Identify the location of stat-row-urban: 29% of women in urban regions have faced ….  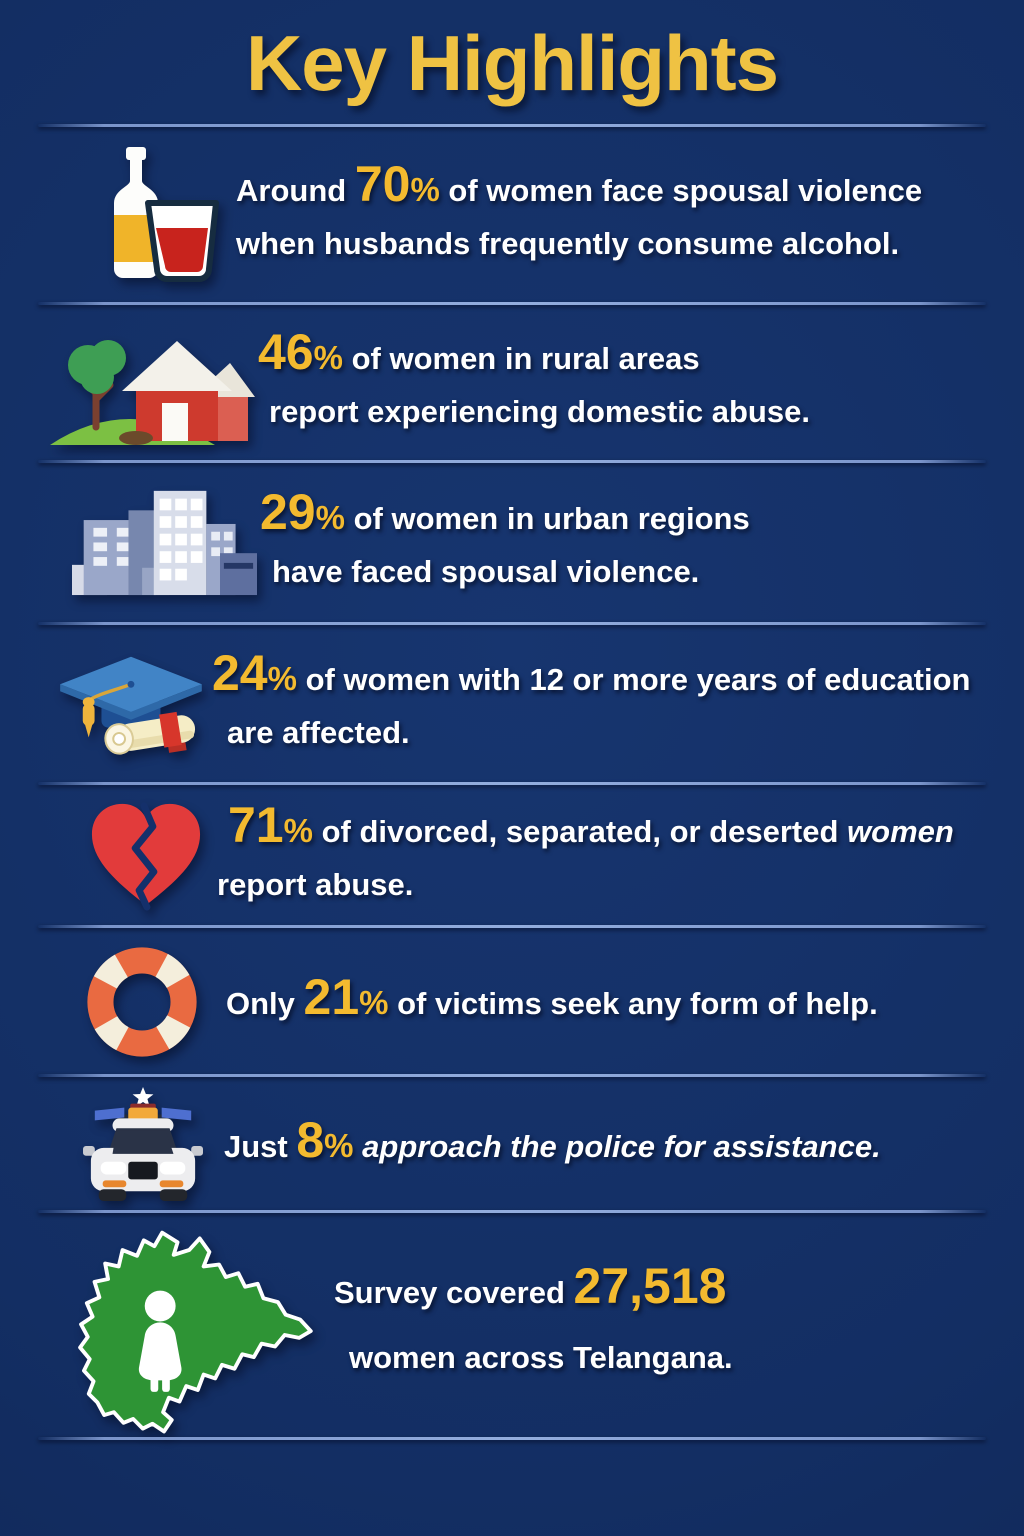
(512, 544).